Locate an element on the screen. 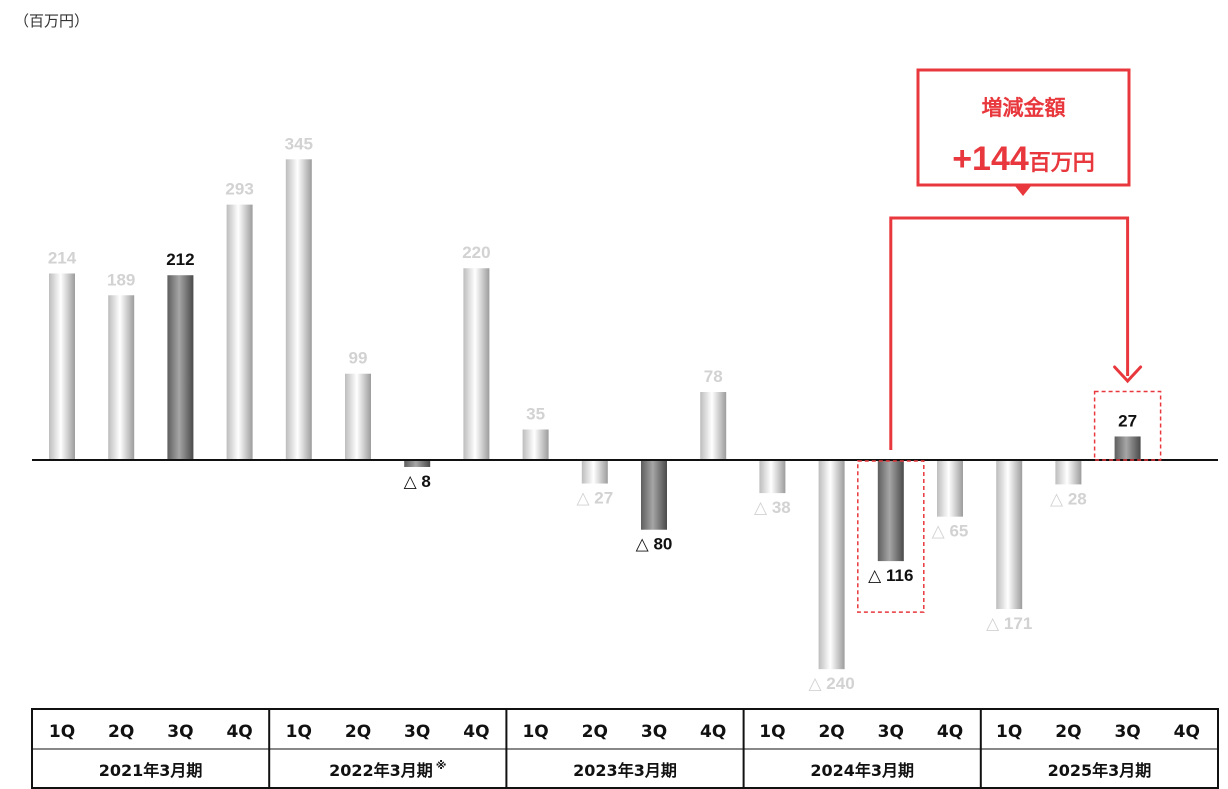  value-label-8: 35 is located at coordinates (535, 413).